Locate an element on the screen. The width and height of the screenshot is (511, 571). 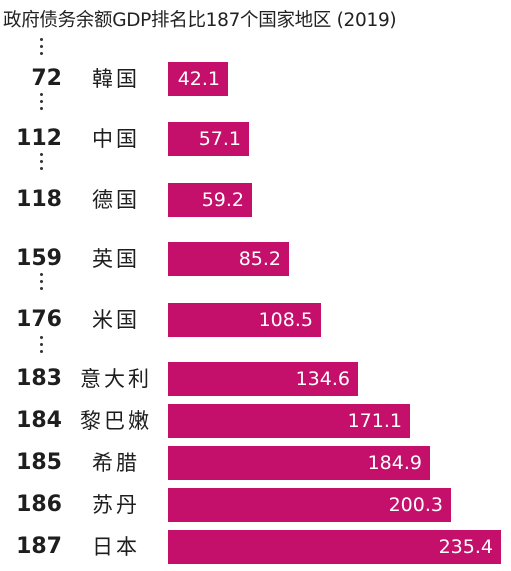
bar: 134.6 is located at coordinates (263, 379).